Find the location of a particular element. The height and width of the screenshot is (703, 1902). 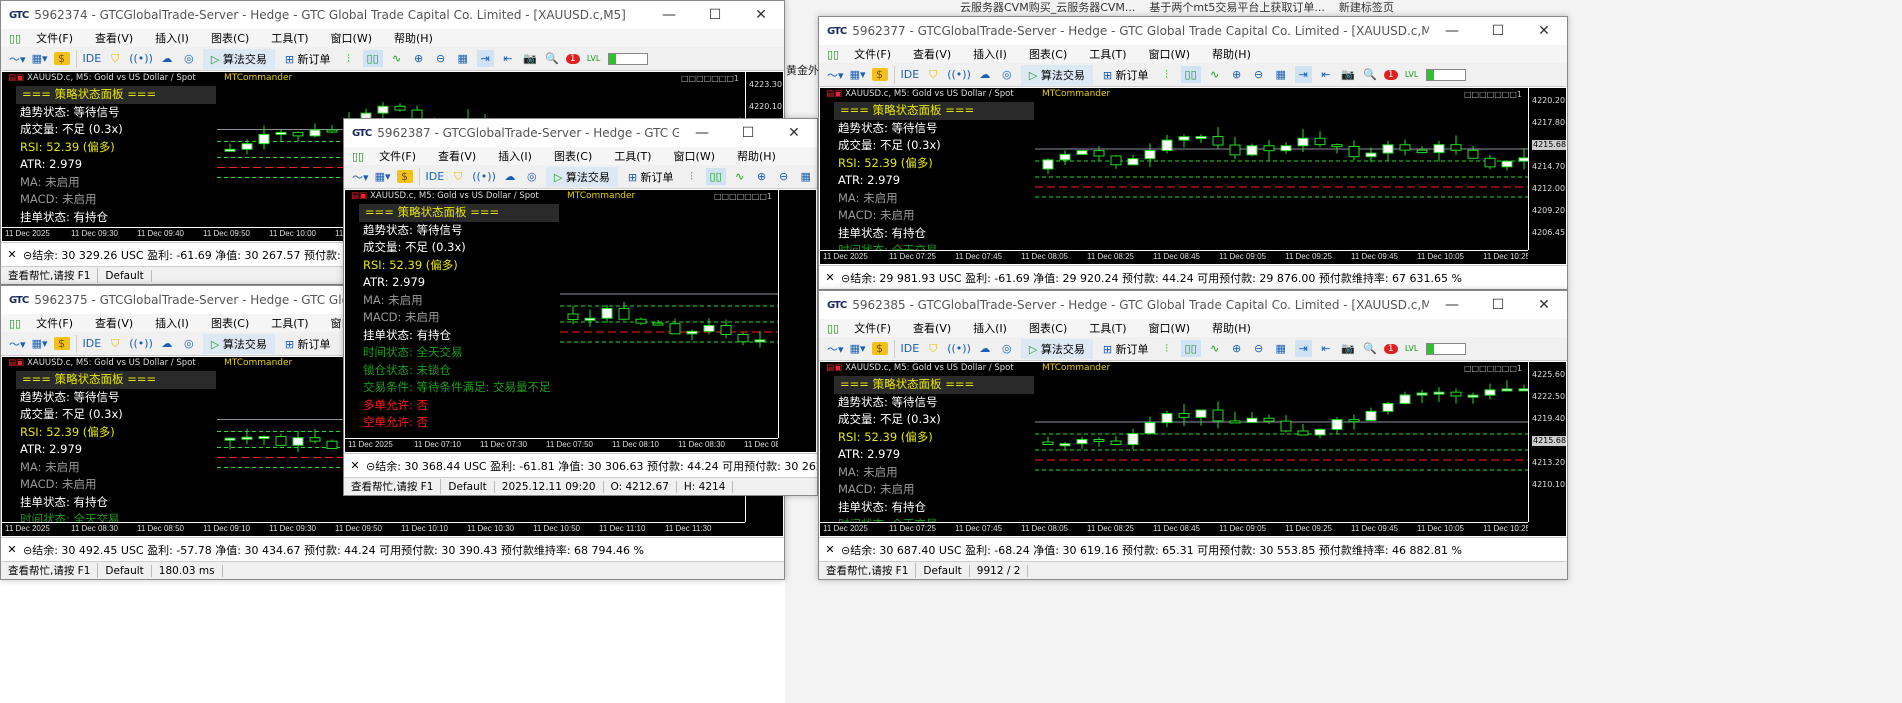

chart-shift-icon: ⇤ is located at coordinates (508, 58).